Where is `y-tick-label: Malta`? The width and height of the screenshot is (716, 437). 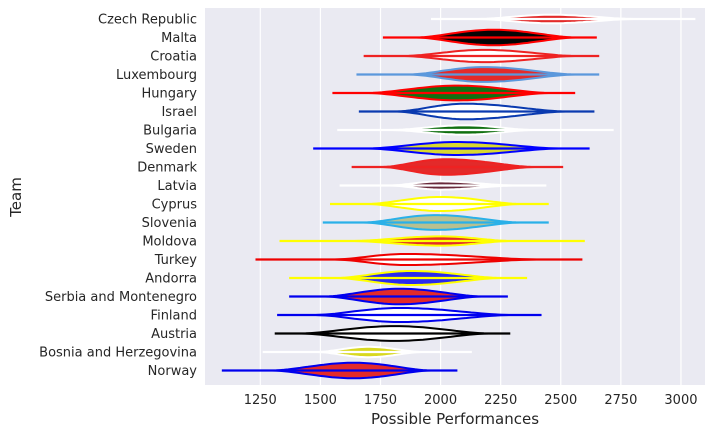 y-tick-label: Malta is located at coordinates (179, 38).